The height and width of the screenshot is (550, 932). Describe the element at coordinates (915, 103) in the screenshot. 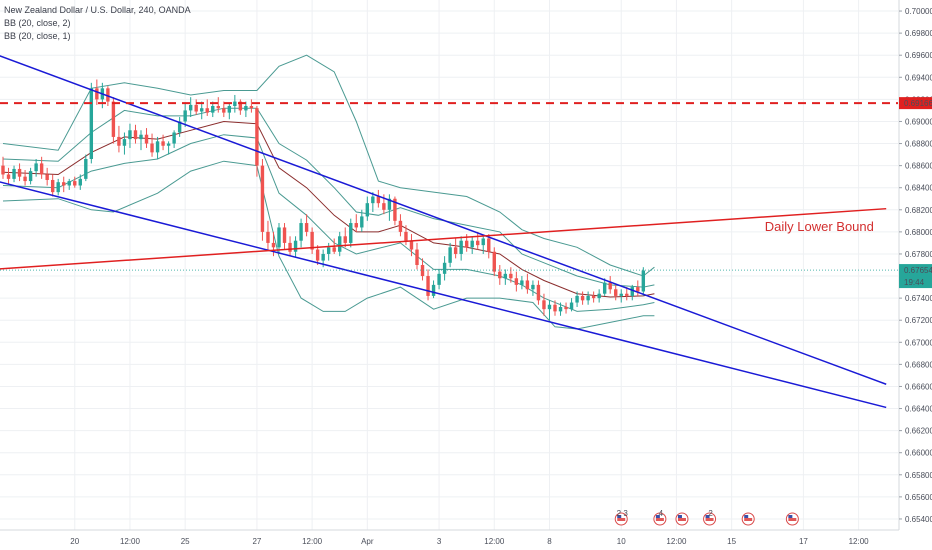

I see `resistance-price-badge` at that location.